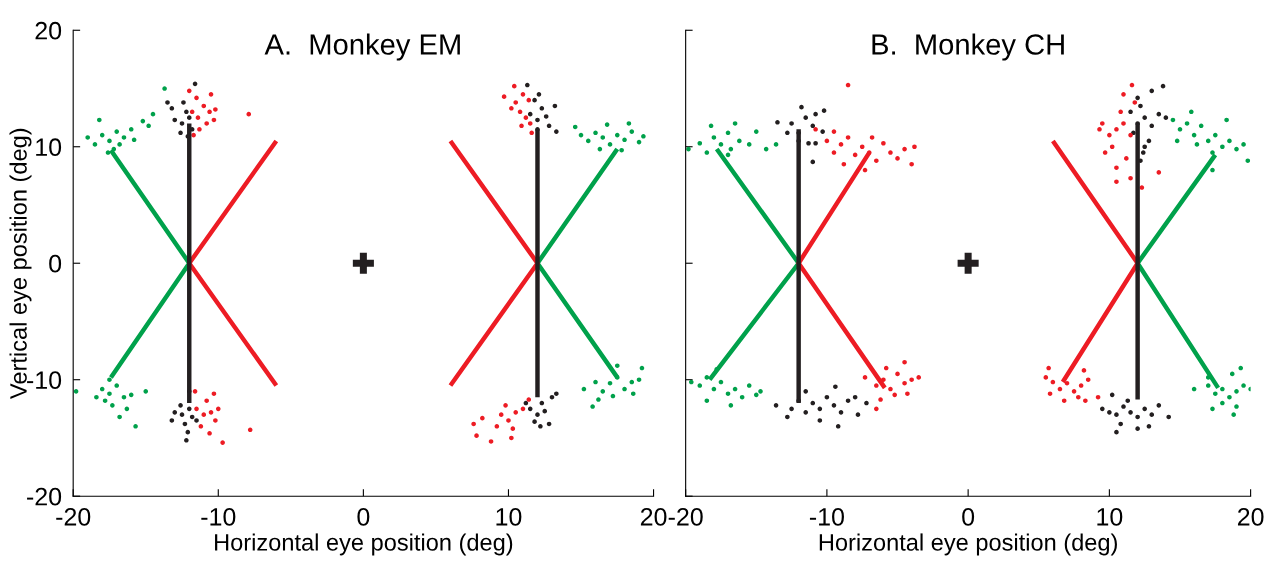 The image size is (1284, 571). What do you see at coordinates (44, 380) in the screenshot?
I see `y-tick-label: -10` at bounding box center [44, 380].